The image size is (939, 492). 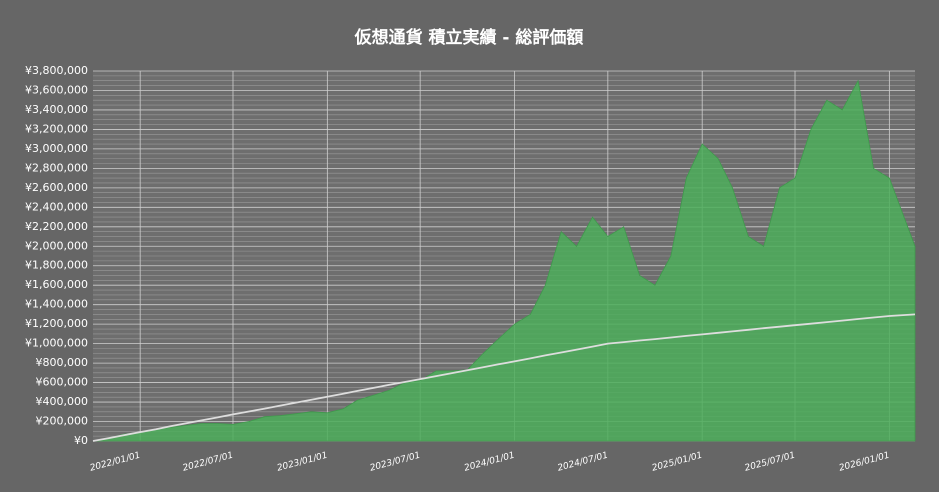 I want to click on y-tick-label: ¥2,000,000, so click(x=56, y=245).